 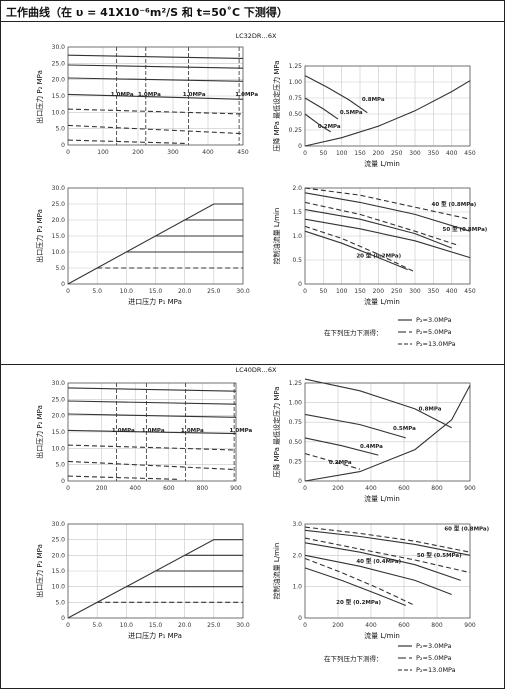 I want to click on x-tick-label: 100, so click(x=342, y=153).